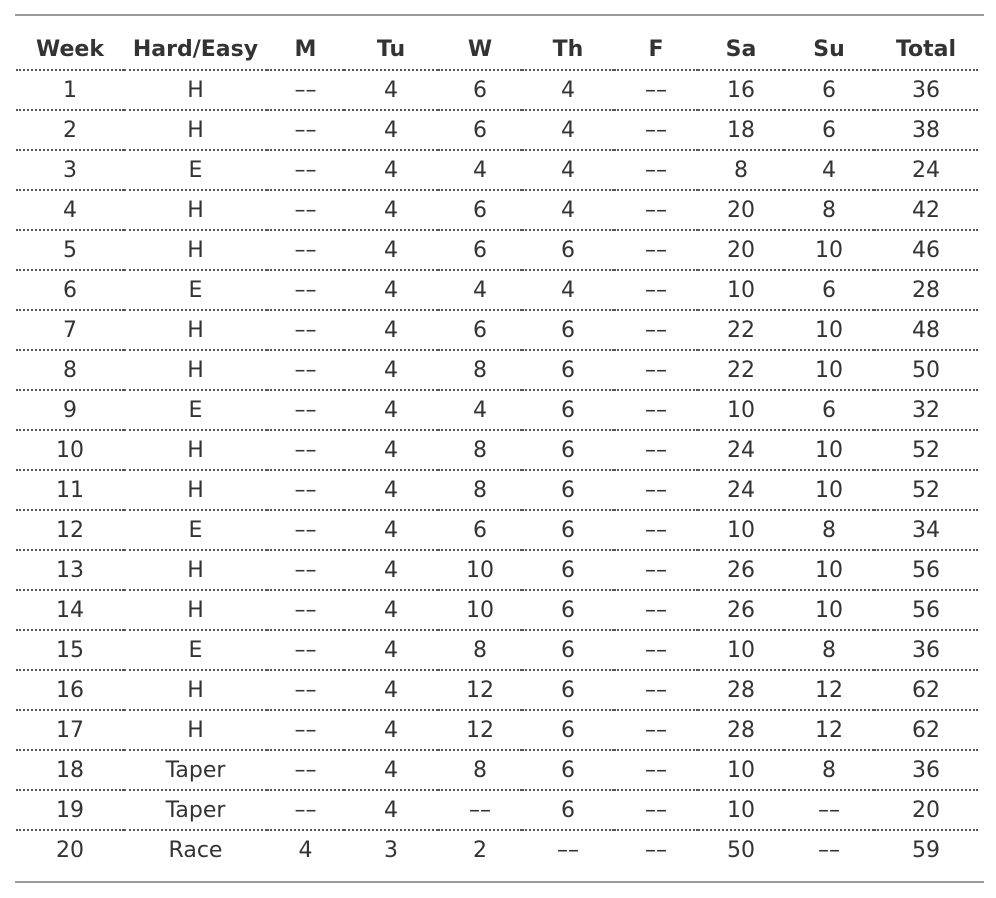 The image size is (996, 898). I want to click on total-cell: 50, so click(926, 370).